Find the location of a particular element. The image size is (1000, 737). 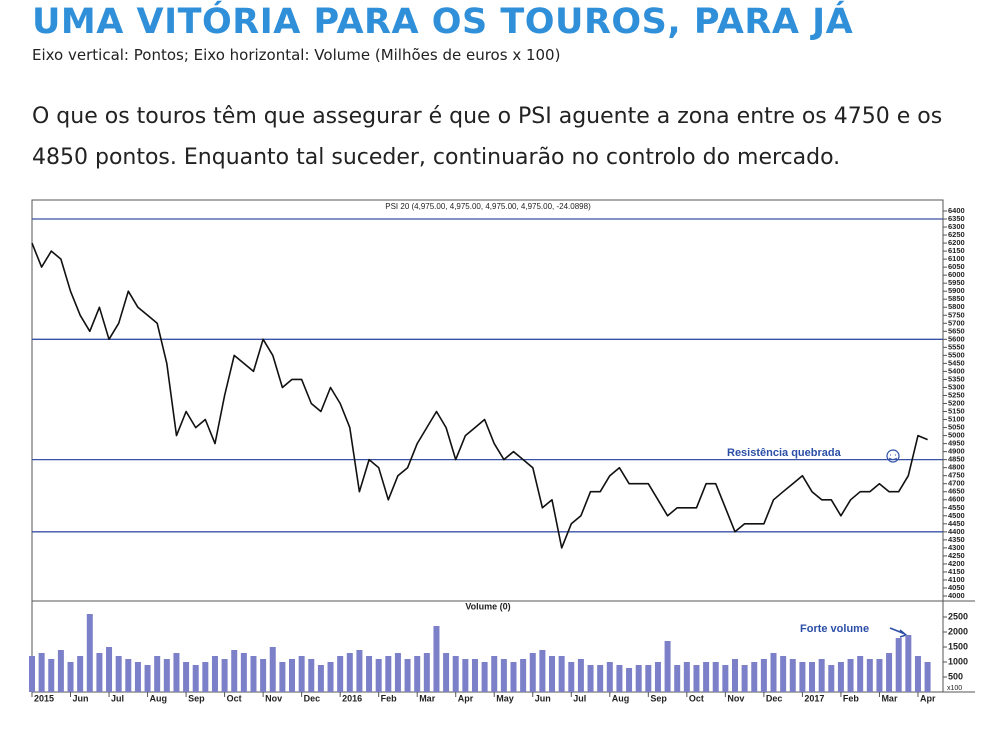

y-tick-label: 5800 is located at coordinates (956, 306).